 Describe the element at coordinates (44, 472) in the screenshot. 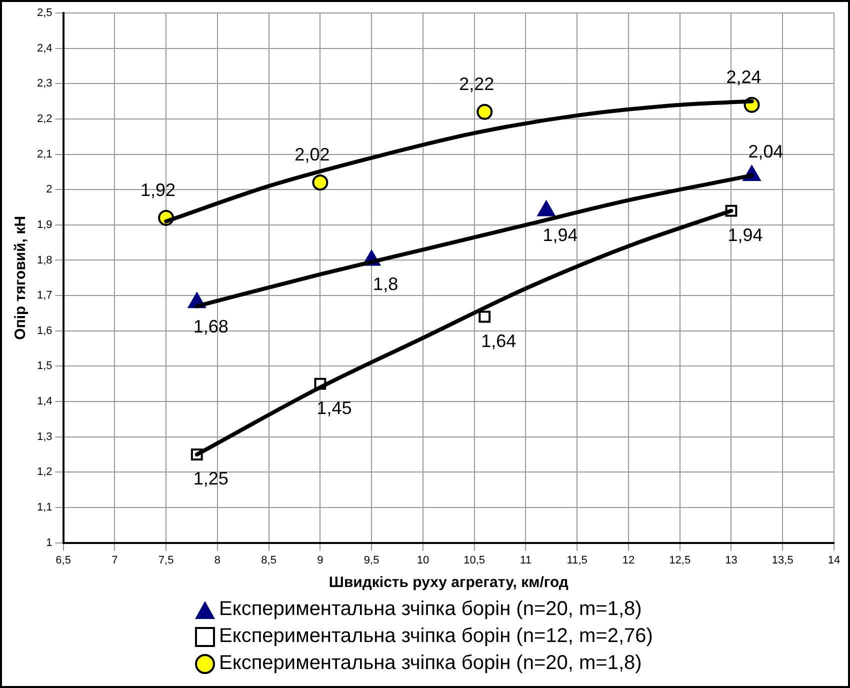

I see `y-tick-label: 1,2` at that location.